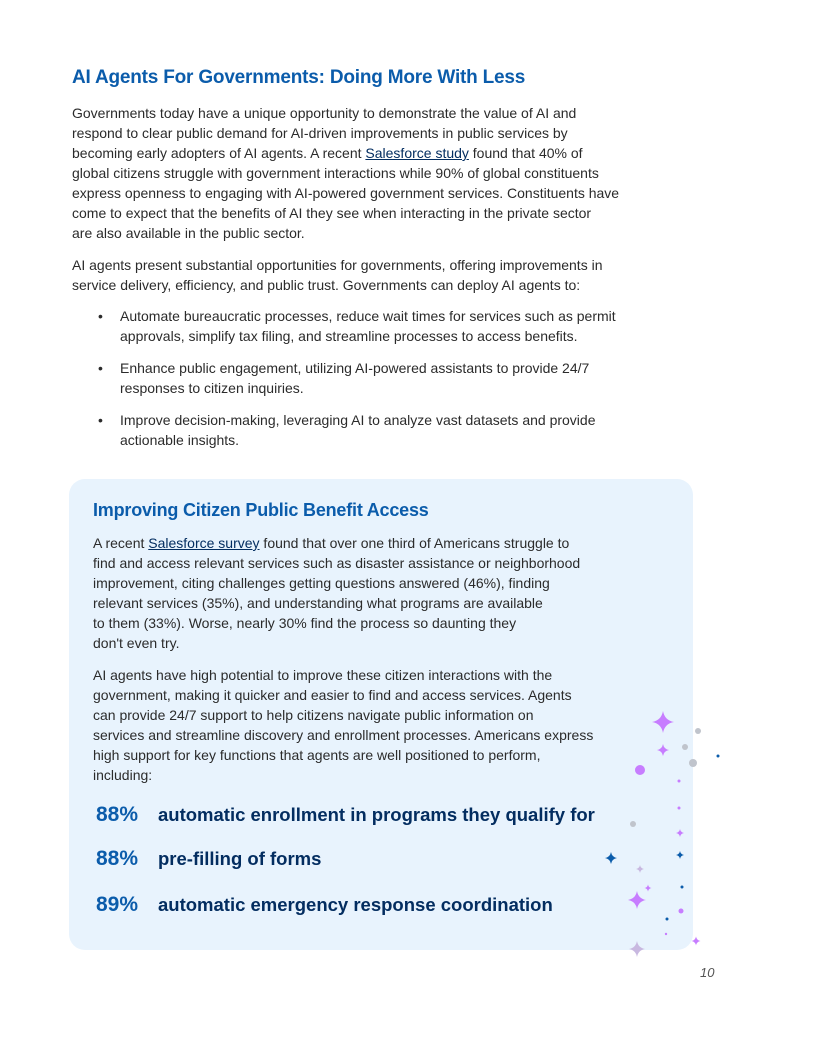 The width and height of the screenshot is (816, 1056). Describe the element at coordinates (121, 543) in the screenshot. I see `text: A recent` at that location.